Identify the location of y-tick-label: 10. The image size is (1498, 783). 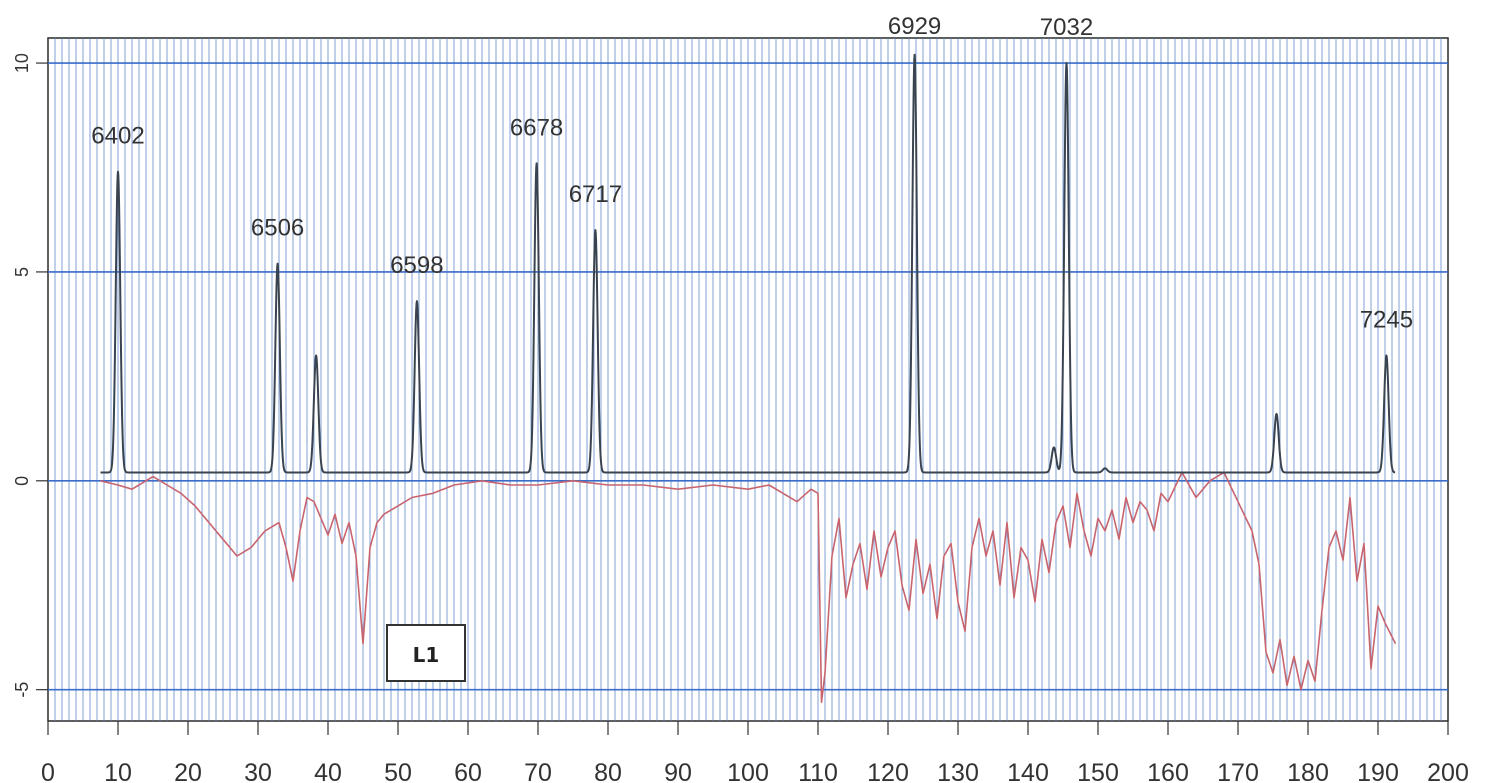
(22, 63).